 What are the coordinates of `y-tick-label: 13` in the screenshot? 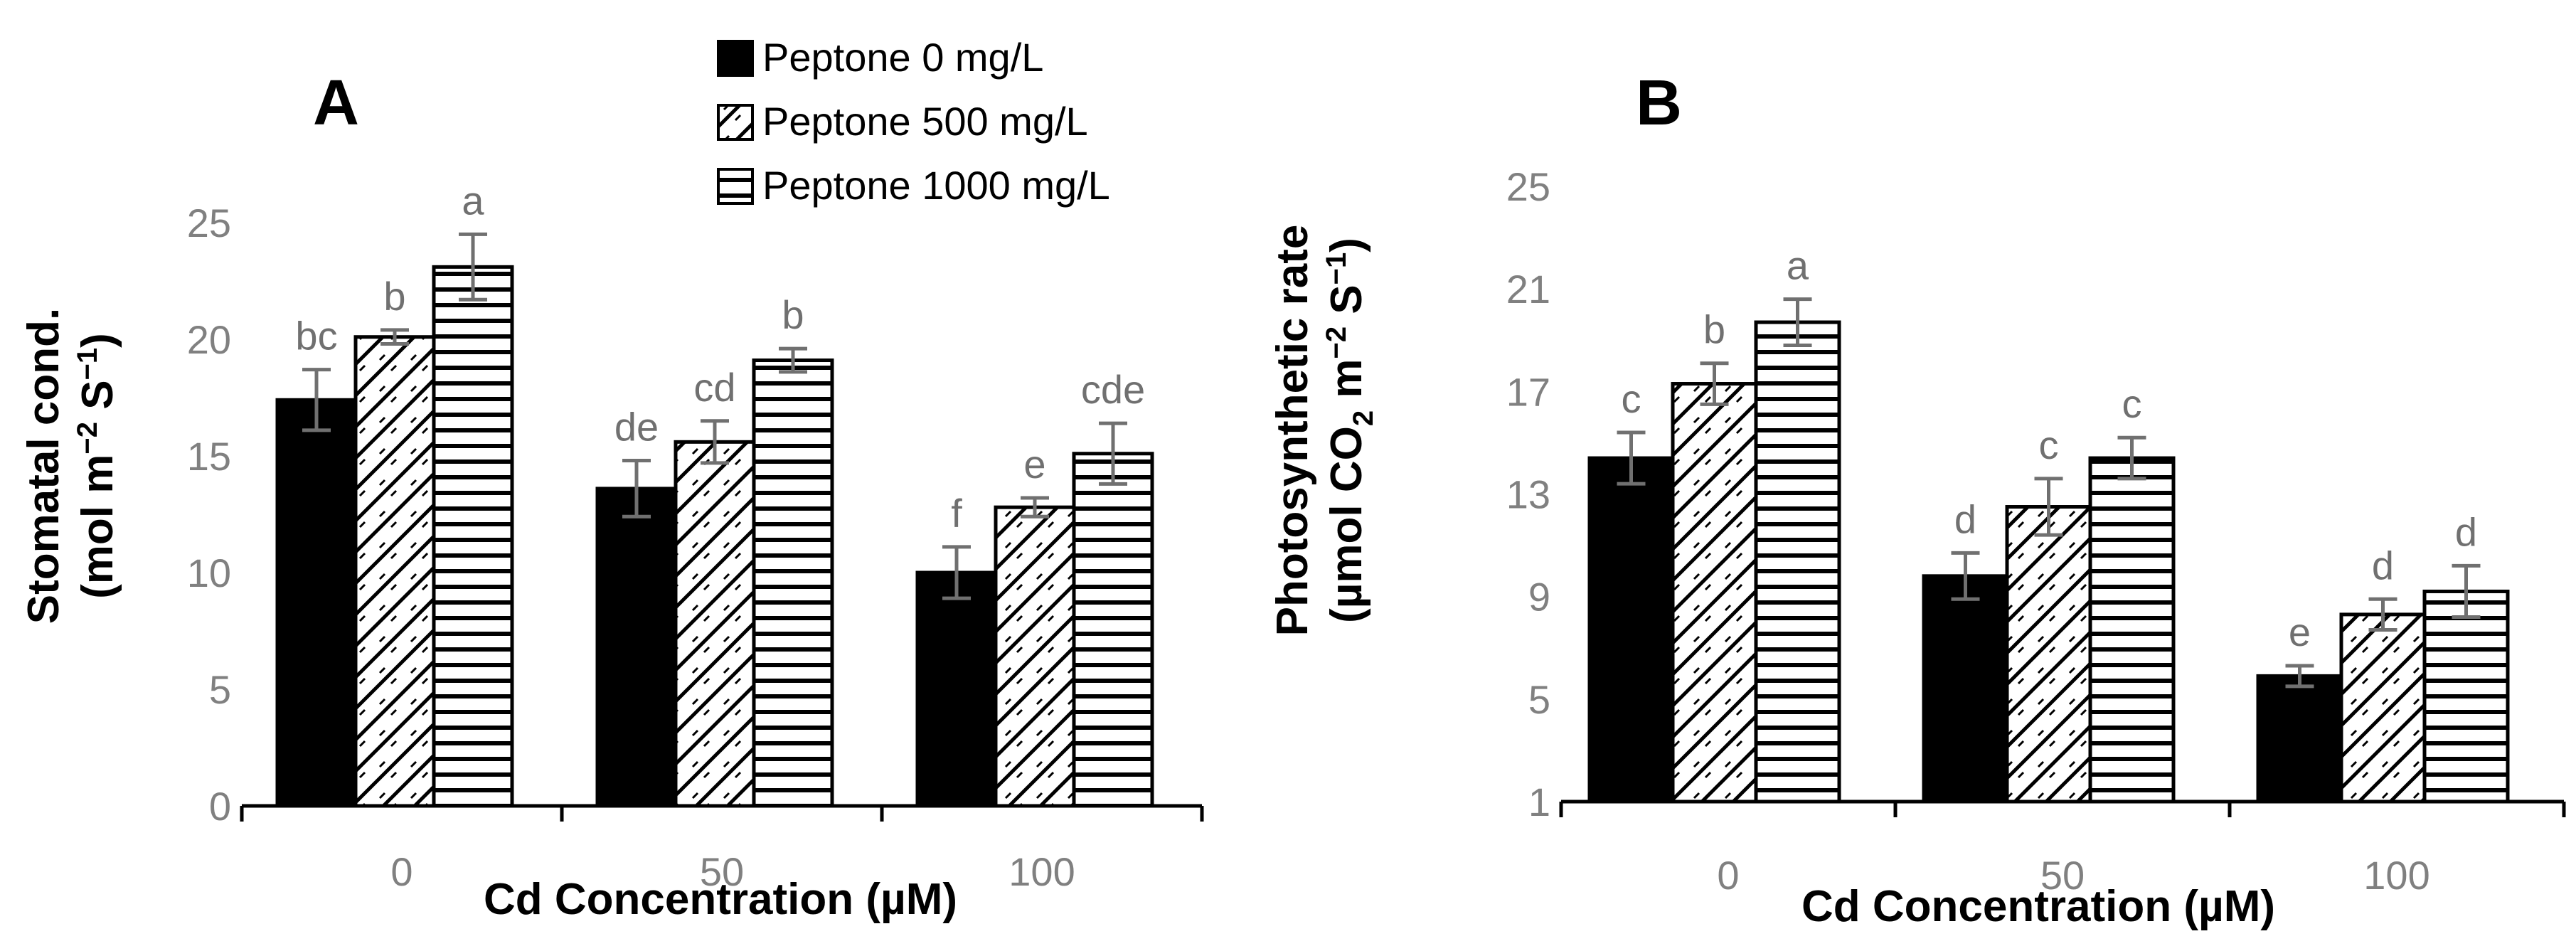 It's located at (1528, 494).